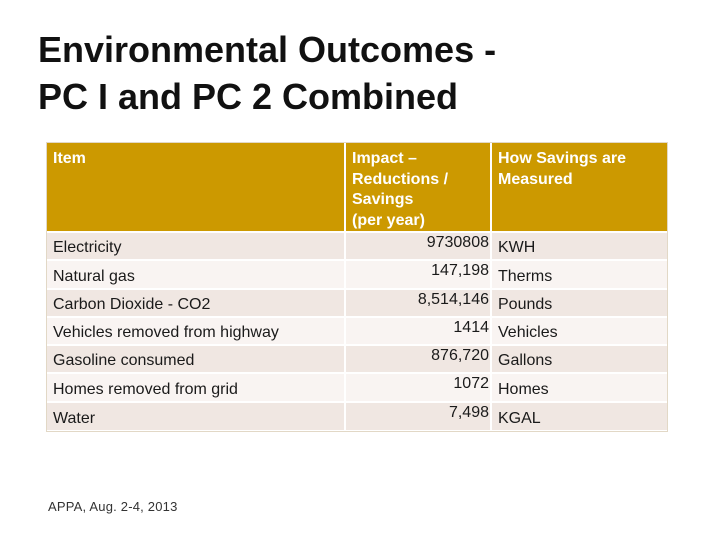 The image size is (720, 540). I want to click on header-measured: How Savings are Measured, so click(579, 187).